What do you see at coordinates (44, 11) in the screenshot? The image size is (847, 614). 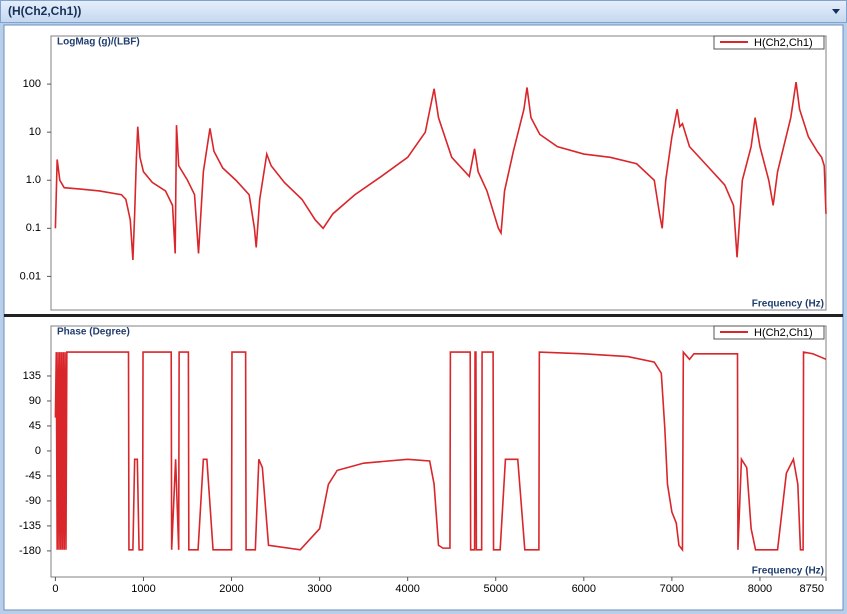 I see `window-title: (H(Ch2,Ch1))` at bounding box center [44, 11].